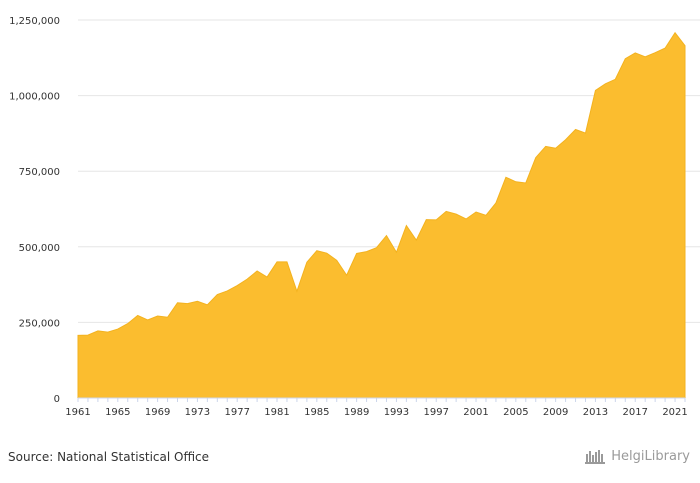 The width and height of the screenshot is (700, 483). What do you see at coordinates (595, 457) in the screenshot?
I see `library-icon` at bounding box center [595, 457].